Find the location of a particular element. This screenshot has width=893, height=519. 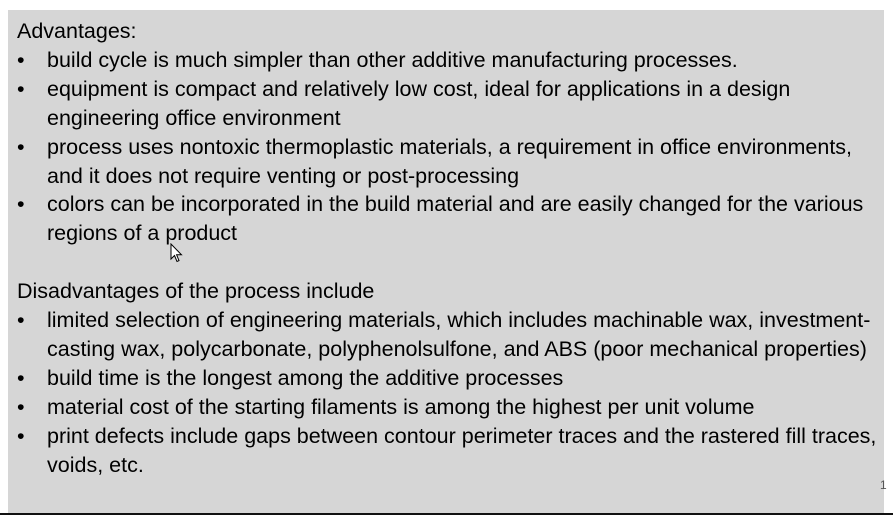

page-number: 1 is located at coordinates (883, 485).